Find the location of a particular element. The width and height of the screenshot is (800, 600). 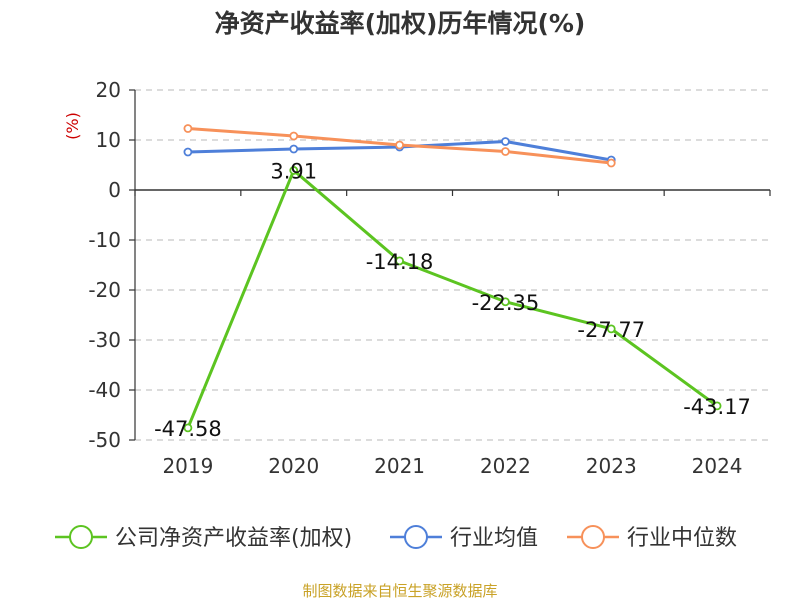

legend: 公司净资产收益率(加权) 行业均值 行业中位数 is located at coordinates (396, 538).